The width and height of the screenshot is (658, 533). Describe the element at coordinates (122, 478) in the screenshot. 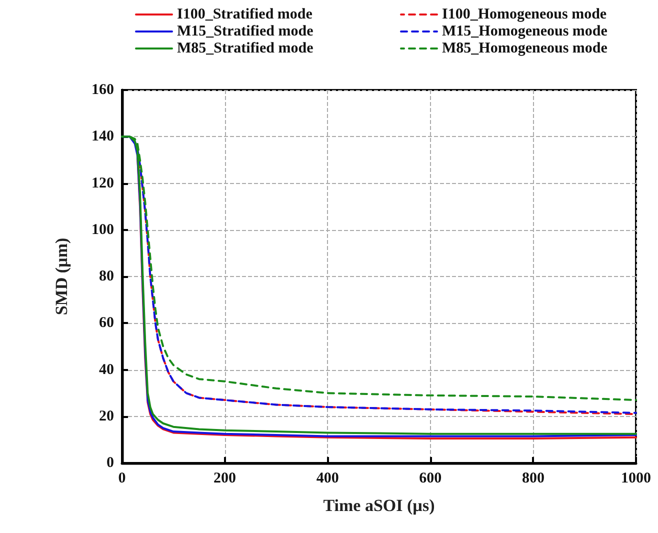

I see `x-tick-label: 0` at that location.